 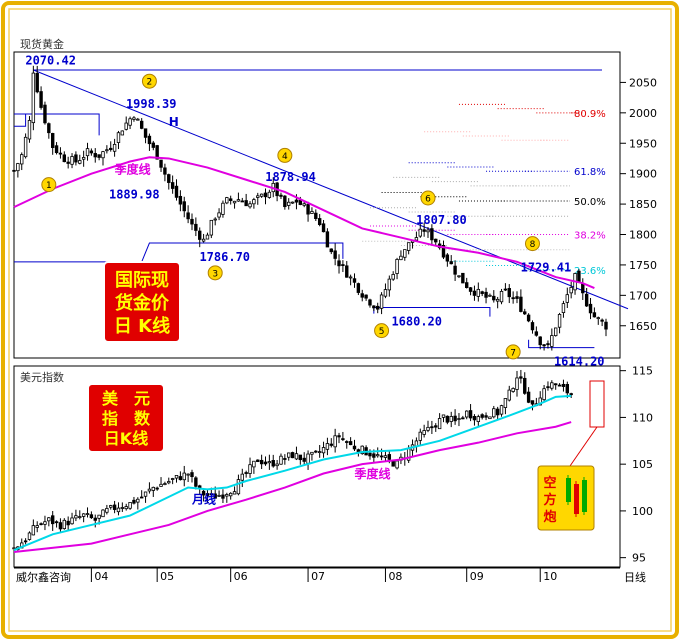 I want to click on pattern-legend-char: 方, so click(x=549, y=500).